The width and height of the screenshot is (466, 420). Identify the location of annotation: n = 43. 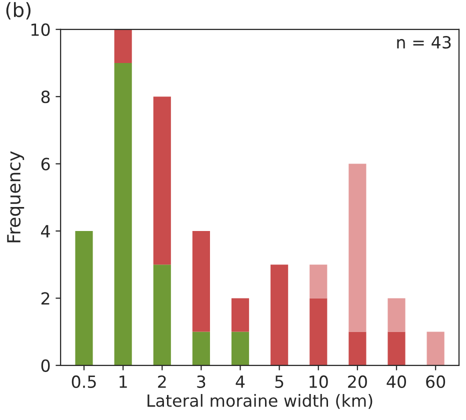
(424, 42).